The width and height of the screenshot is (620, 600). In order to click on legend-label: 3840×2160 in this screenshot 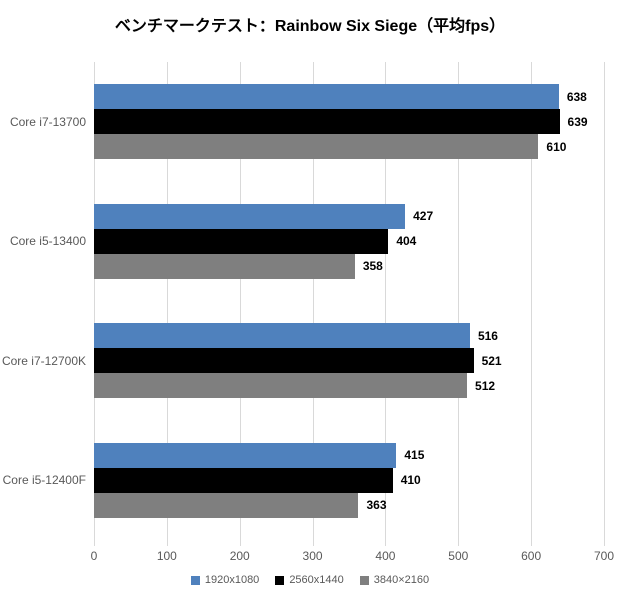, I will do `click(401, 580)`.